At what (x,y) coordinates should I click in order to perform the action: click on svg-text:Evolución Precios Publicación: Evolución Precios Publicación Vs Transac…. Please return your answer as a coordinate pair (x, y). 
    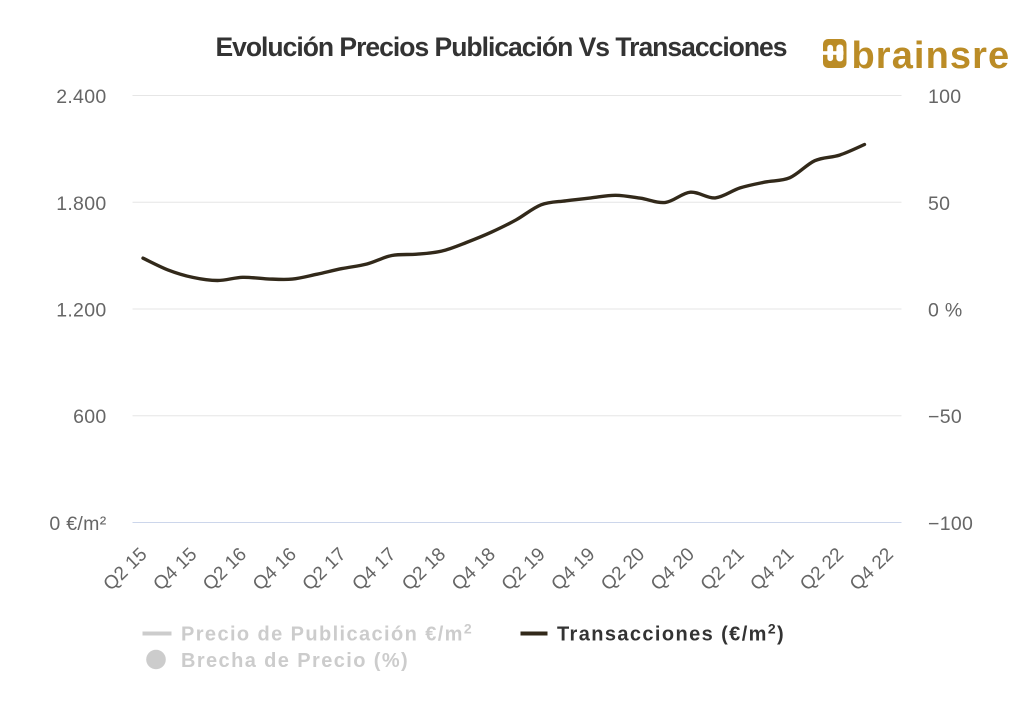
    Looking at the image, I should click on (500, 47).